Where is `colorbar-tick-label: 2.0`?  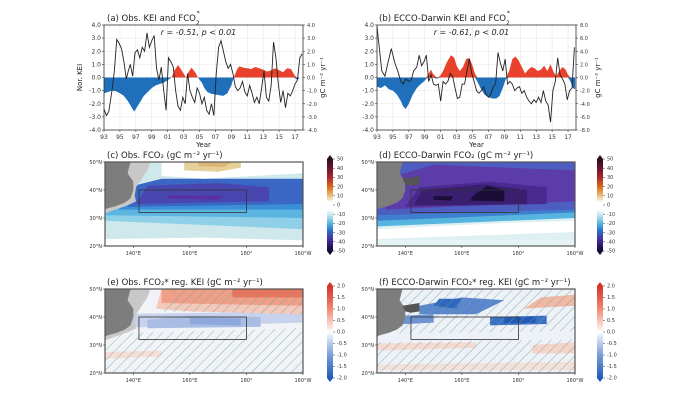
colorbar-tick-label: 2.0 is located at coordinates (611, 287).